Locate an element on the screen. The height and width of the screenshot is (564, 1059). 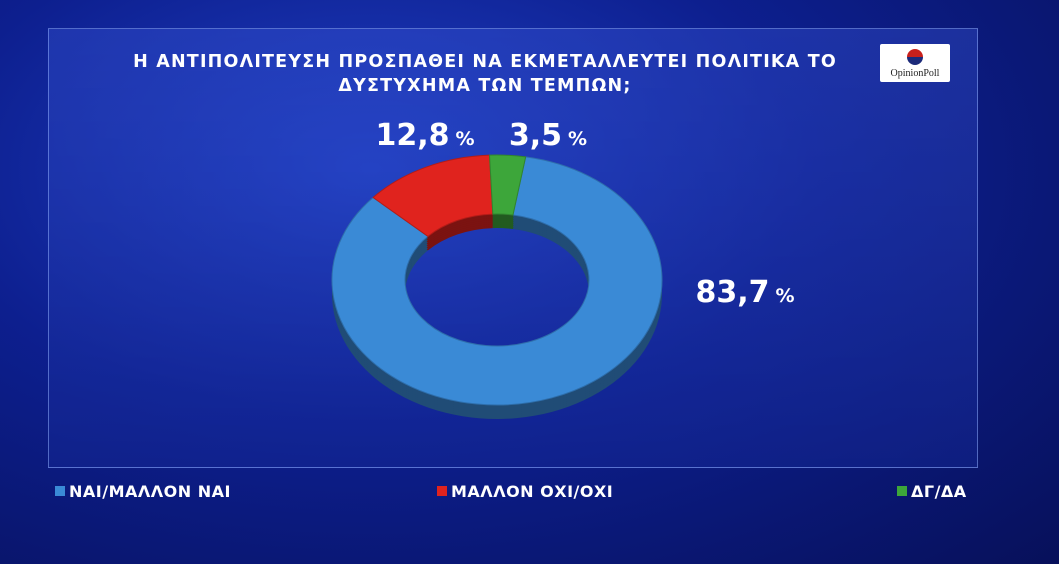
legend-label: ΝΑΙ/ΜΑΛΛΟΝ ΝΑΙ is located at coordinates (150, 491).